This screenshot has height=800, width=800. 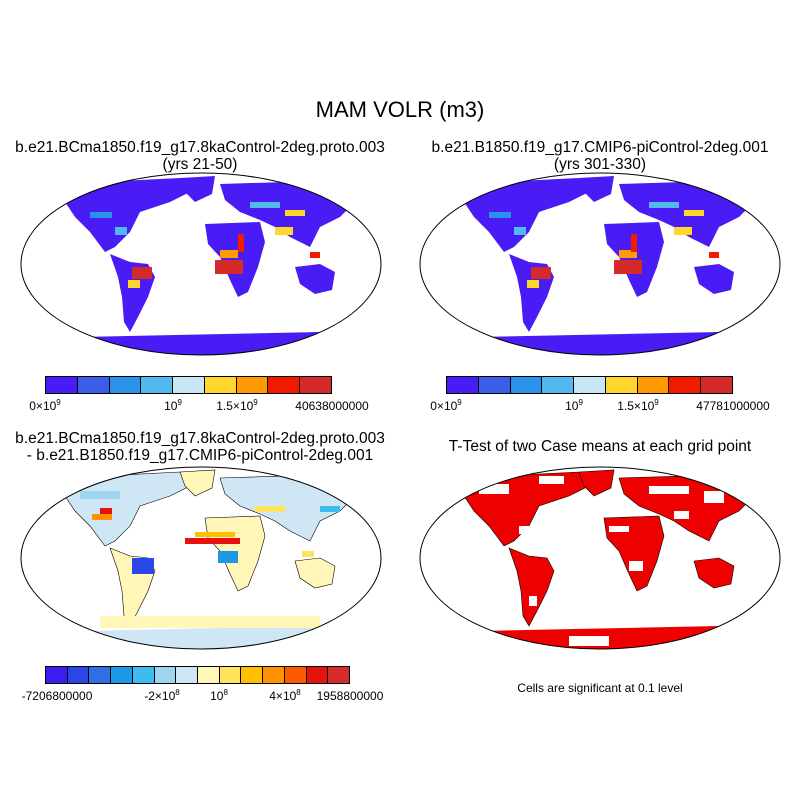 I want to click on colorbar-top-right, so click(x=589, y=385).